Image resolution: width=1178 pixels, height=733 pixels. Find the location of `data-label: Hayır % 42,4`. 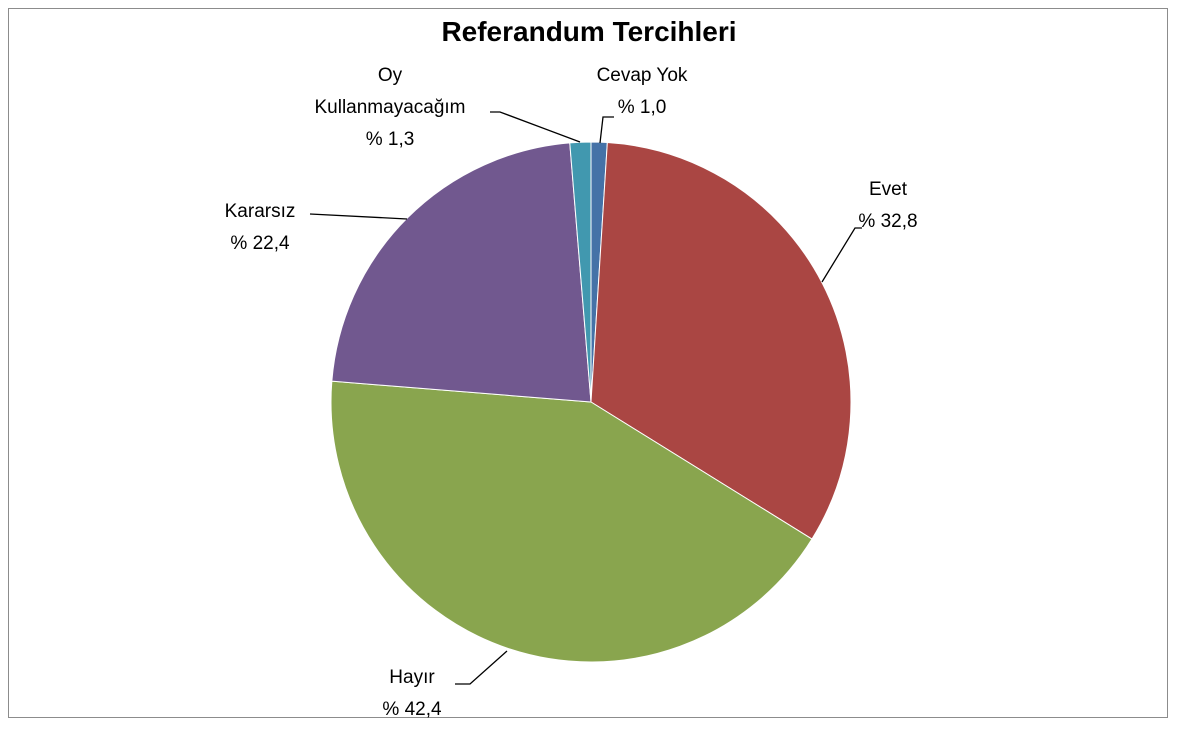

data-label: Hayır % 42,4 is located at coordinates (412, 694).